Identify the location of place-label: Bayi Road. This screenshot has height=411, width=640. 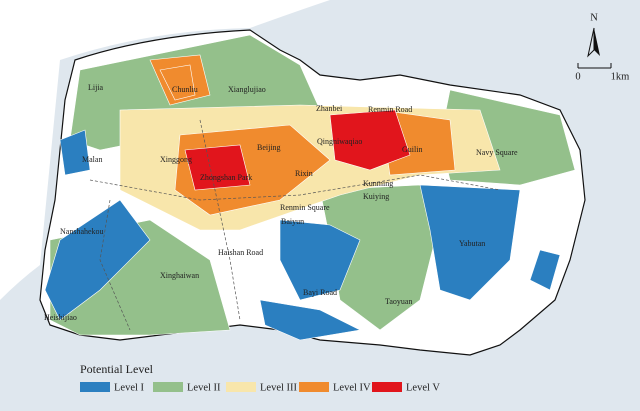
(320, 292).